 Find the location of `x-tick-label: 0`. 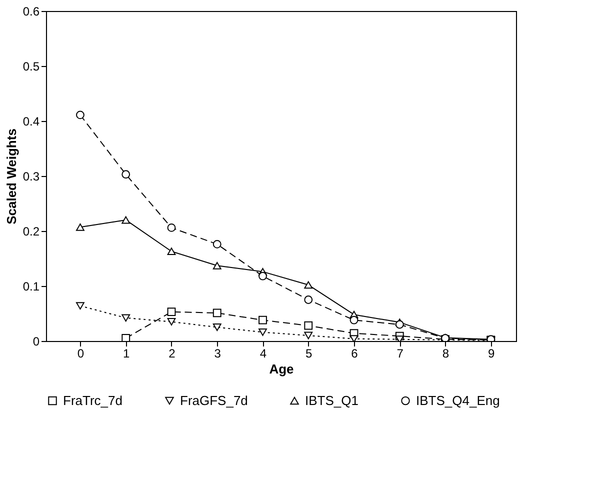

x-tick-label: 0 is located at coordinates (80, 353).